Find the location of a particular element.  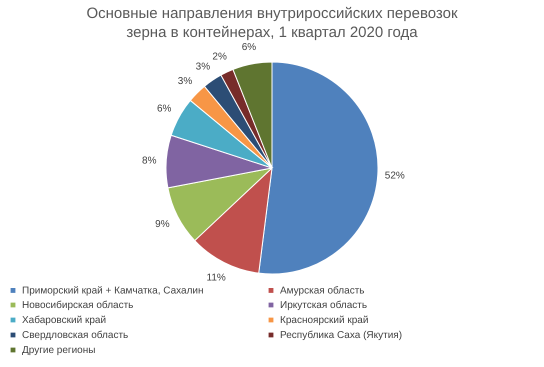

data-label: 2% is located at coordinates (219, 57).